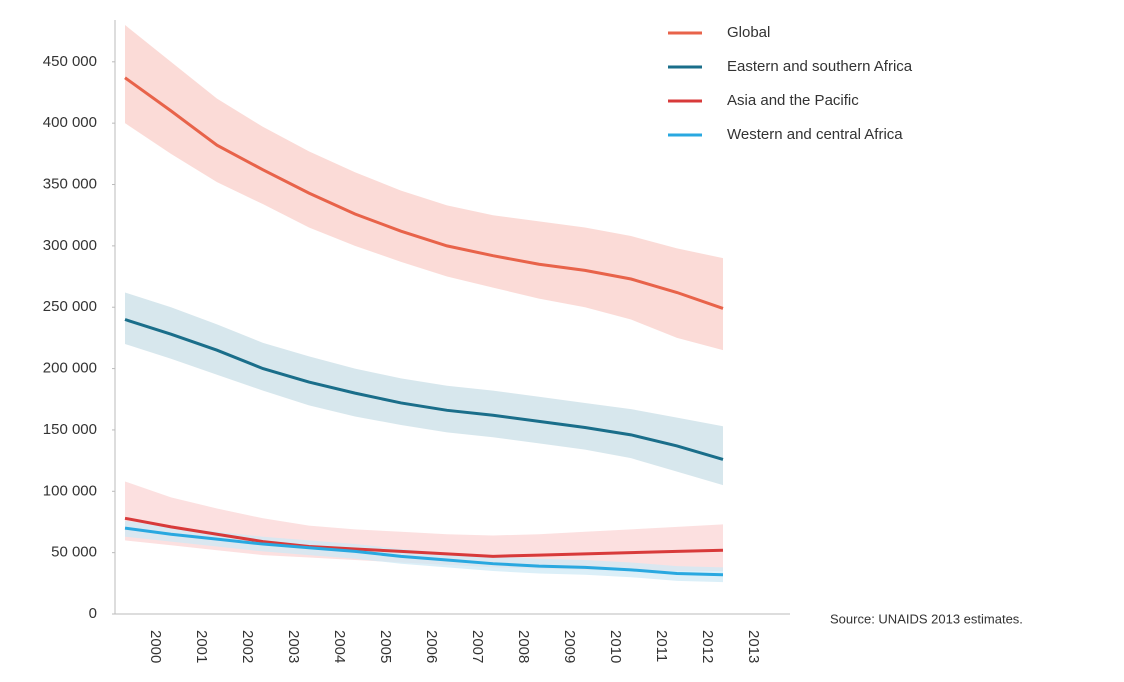 Image resolution: width=1124 pixels, height=682 pixels. What do you see at coordinates (815, 134) in the screenshot?
I see `legend-label: Western and central Africa` at bounding box center [815, 134].